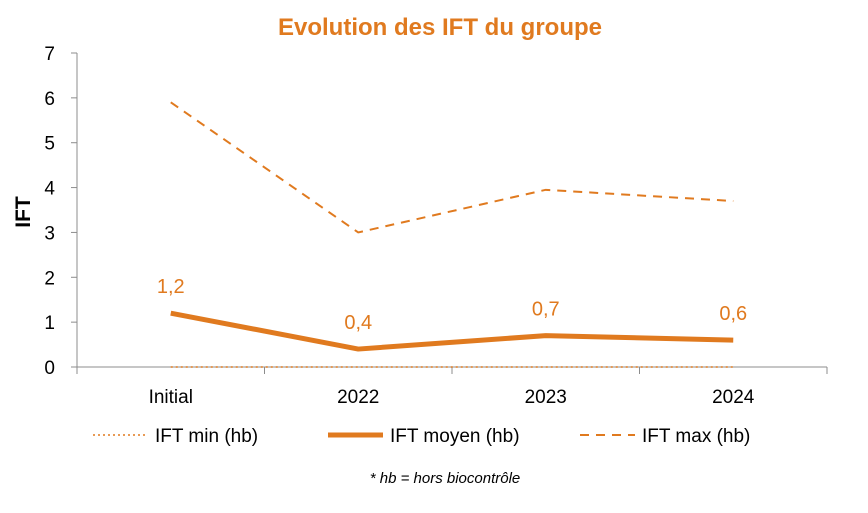 The height and width of the screenshot is (513, 868). I want to click on footnote: * hb = hors biocontrôle, so click(445, 478).